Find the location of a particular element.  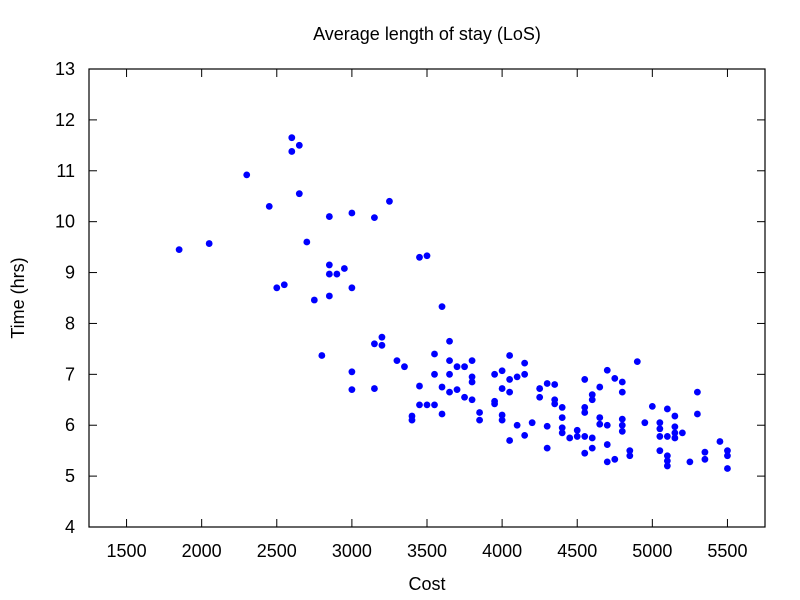

y-tick-label: 8 is located at coordinates (70, 323).